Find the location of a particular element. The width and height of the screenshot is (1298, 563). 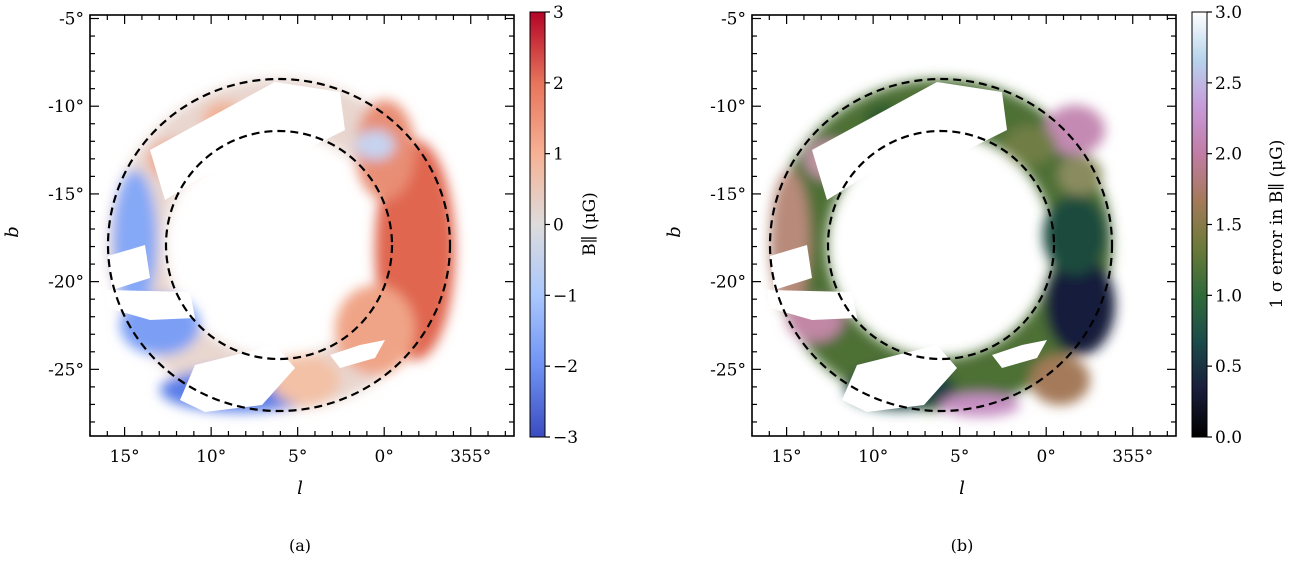

colorbar-ticks-b: 3.0 2.5 2.0 1.5 1.0 0.5 0.0 is located at coordinates (1224, 225).